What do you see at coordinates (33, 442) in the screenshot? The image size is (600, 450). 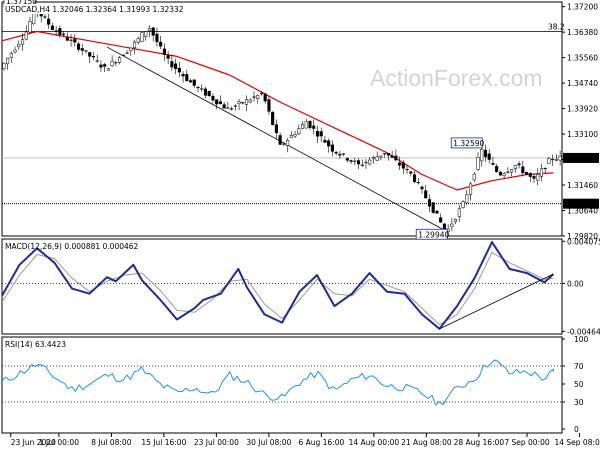 I see `x-tick-label-0: 23 Jun 2020` at bounding box center [33, 442].